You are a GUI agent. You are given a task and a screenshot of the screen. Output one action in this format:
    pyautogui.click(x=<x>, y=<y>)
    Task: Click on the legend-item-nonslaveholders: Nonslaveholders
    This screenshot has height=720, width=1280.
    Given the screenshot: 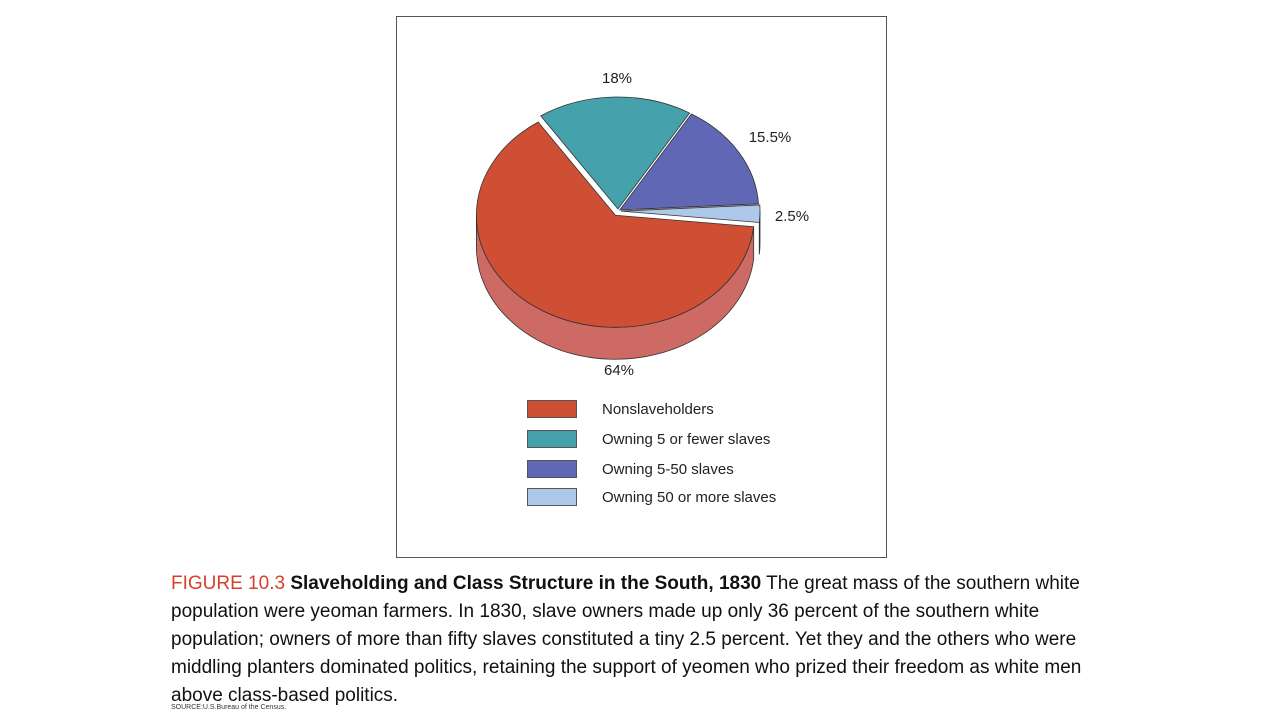 What is the action you would take?
    pyautogui.click(x=620, y=409)
    